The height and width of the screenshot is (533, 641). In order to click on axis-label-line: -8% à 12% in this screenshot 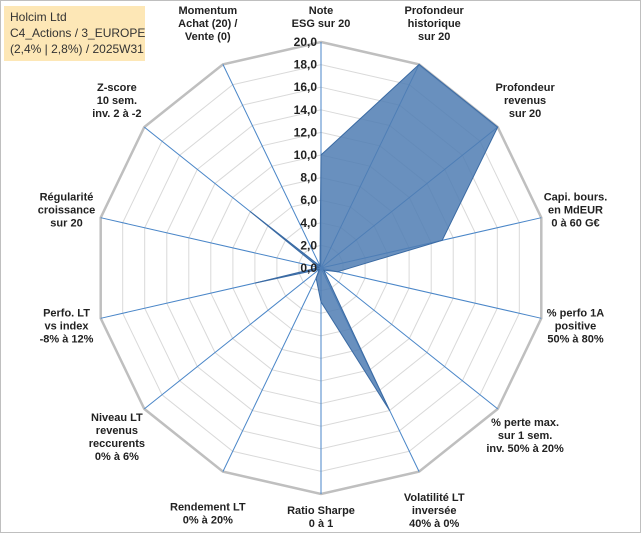, I will do `click(67, 340)`.